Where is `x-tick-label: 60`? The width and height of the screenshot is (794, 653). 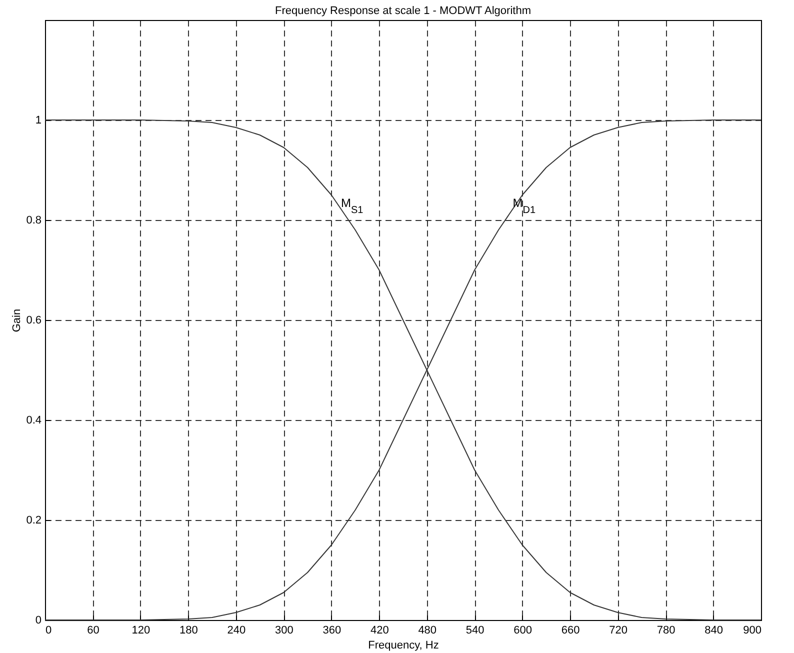 x-tick-label: 60 is located at coordinates (93, 630).